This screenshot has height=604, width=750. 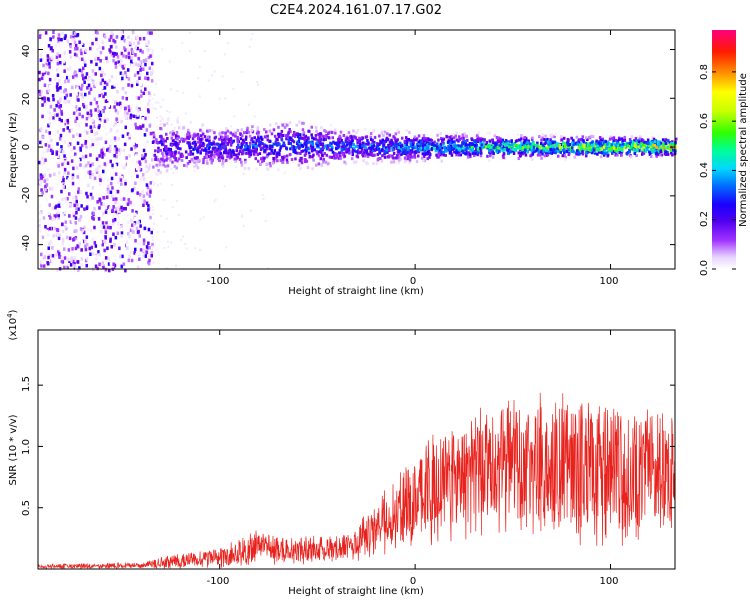 What do you see at coordinates (356, 591) in the screenshot?
I see `snr-xlabel: Height of straight line (km)` at bounding box center [356, 591].